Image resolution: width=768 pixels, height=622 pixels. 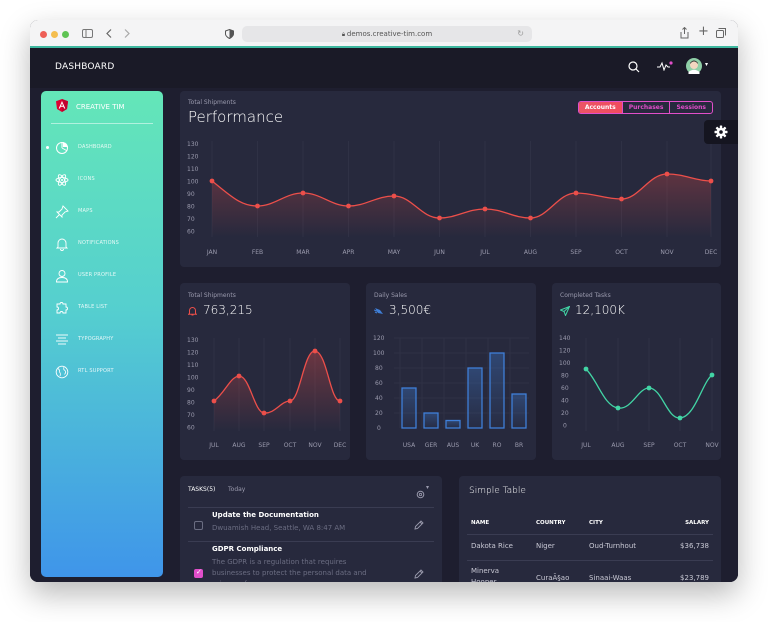 What do you see at coordinates (384, 68) in the screenshot?
I see `top-navbar: DASHBOARD ▾` at bounding box center [384, 68].